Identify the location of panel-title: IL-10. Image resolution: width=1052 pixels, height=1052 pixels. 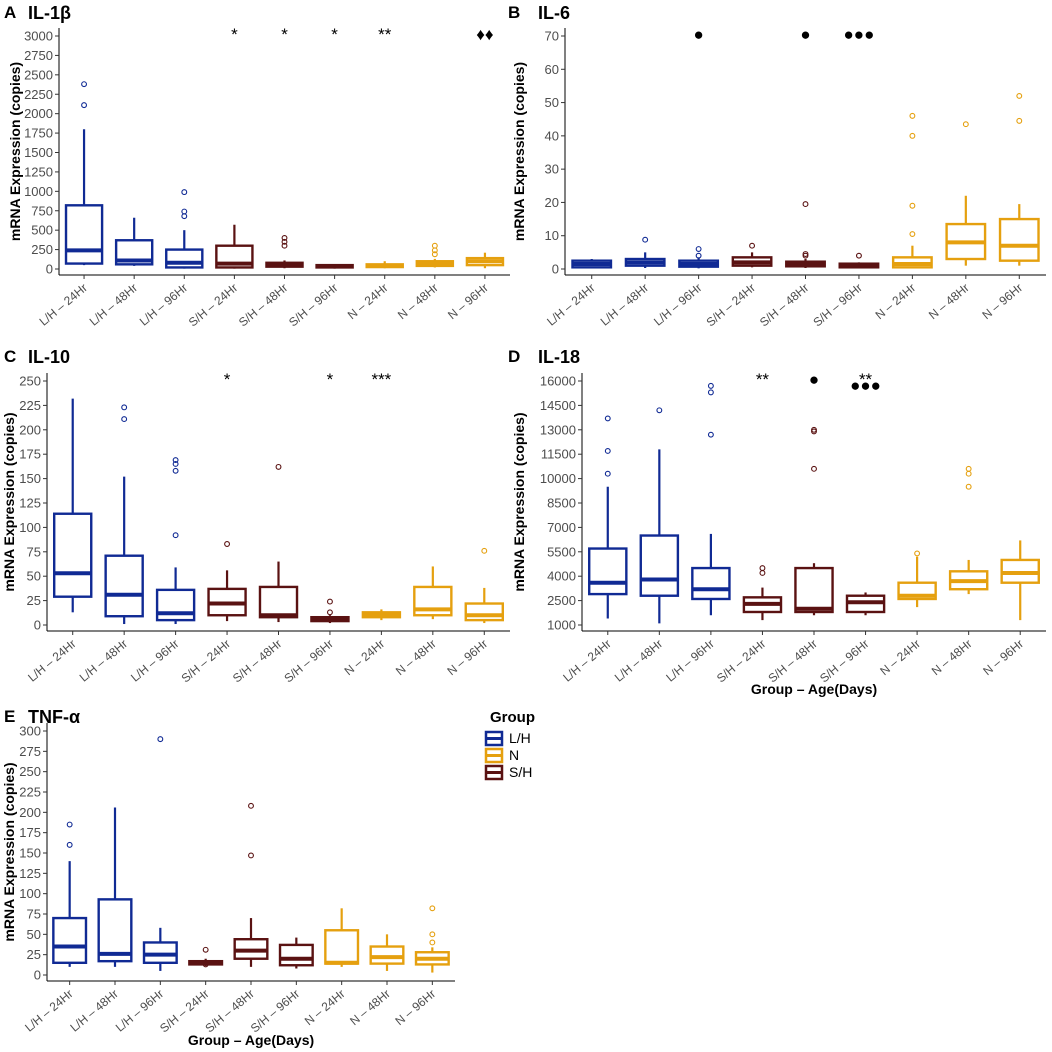
(49, 357).